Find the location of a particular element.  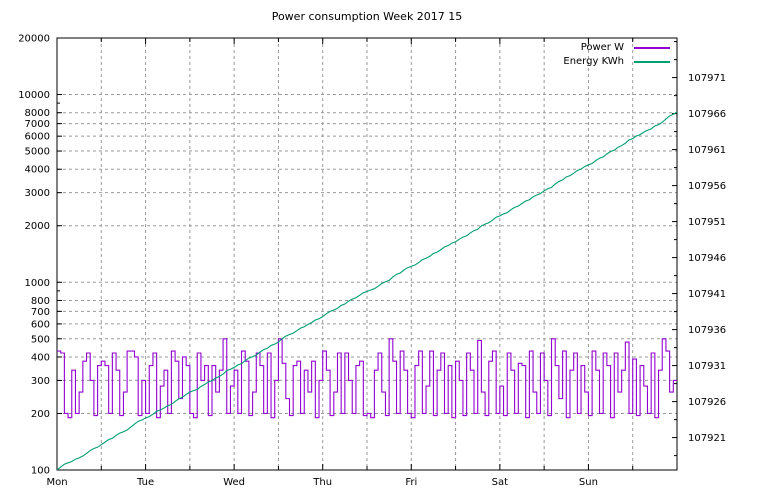

svg-text: 107931 is located at coordinates (707, 366).